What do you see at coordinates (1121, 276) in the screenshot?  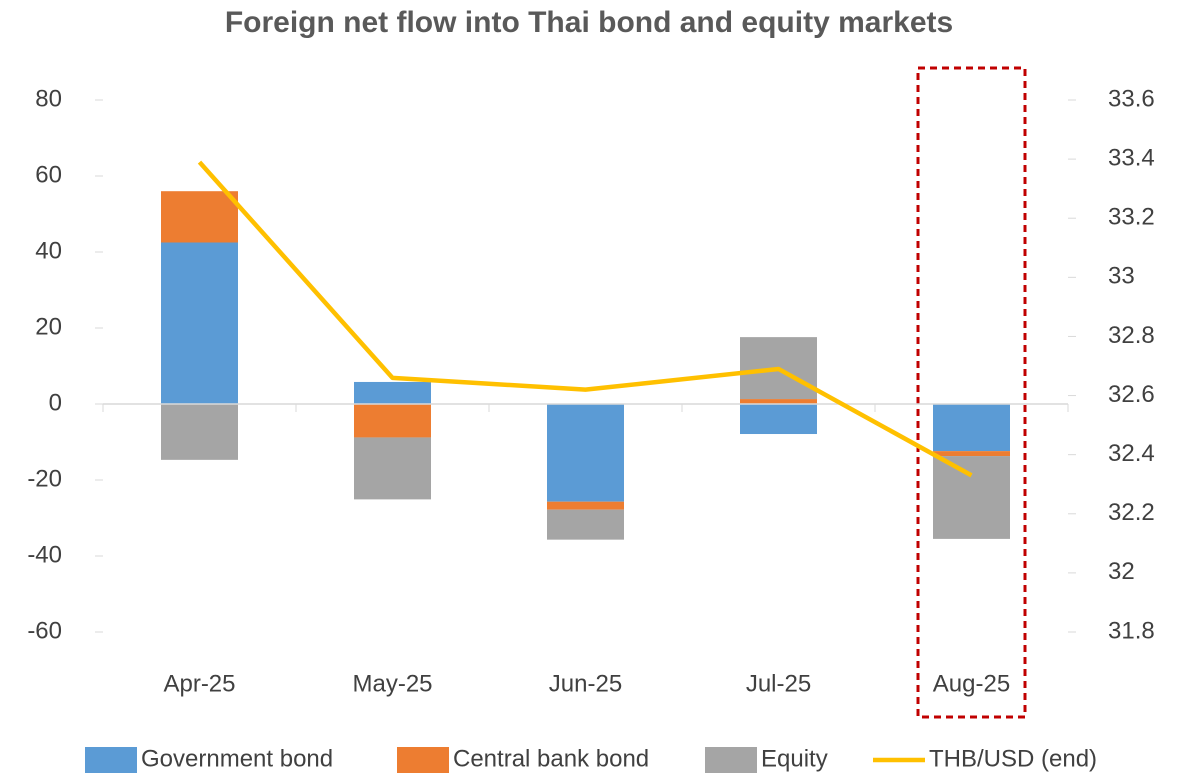 I see `y2-tick-label: 33` at bounding box center [1121, 276].